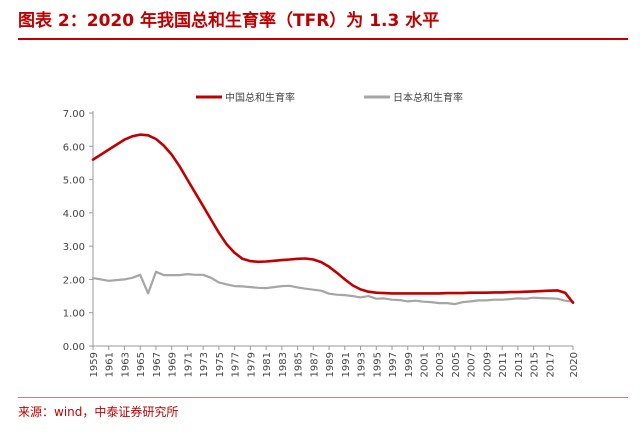  I want to click on x-tick-label: 1991, so click(346, 364).